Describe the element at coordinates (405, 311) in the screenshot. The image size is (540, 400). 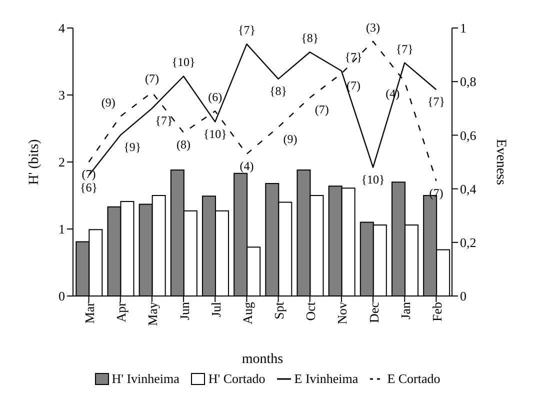
I see `x-tick-label: Jan` at that location.